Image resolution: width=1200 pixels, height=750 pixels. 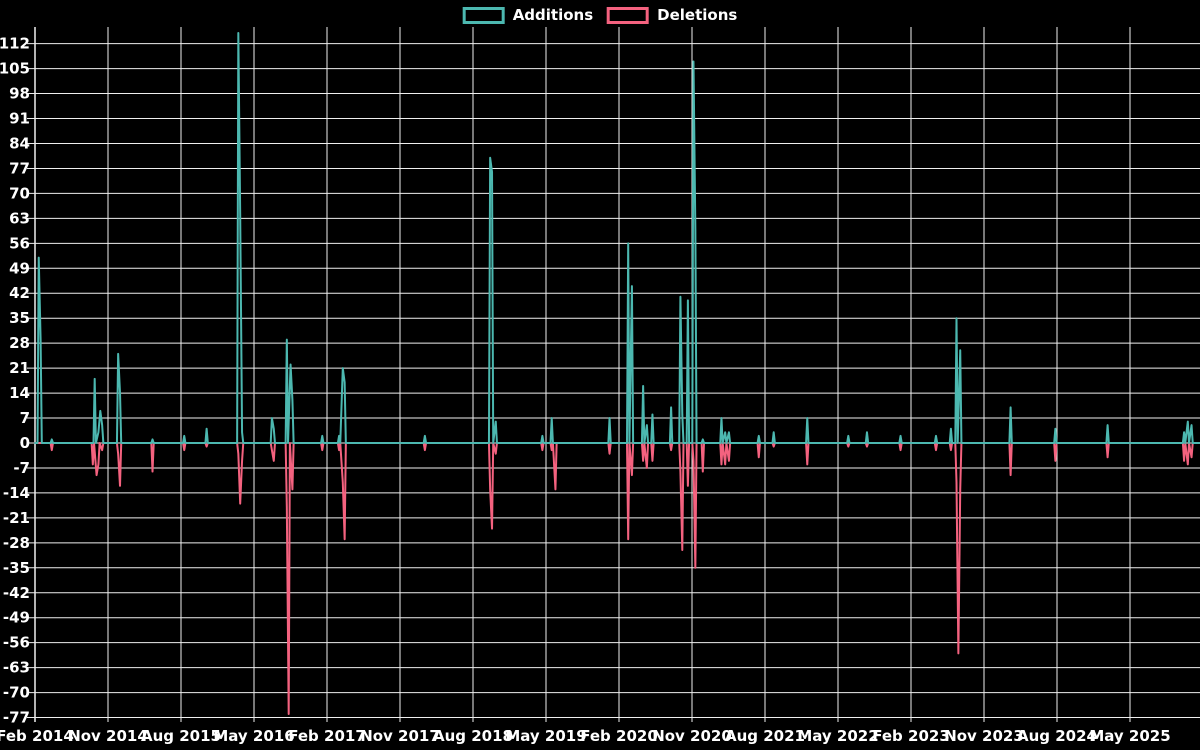 What do you see at coordinates (400, 736) in the screenshot?
I see `x-axis-tick-label: Nov 2017` at bounding box center [400, 736].